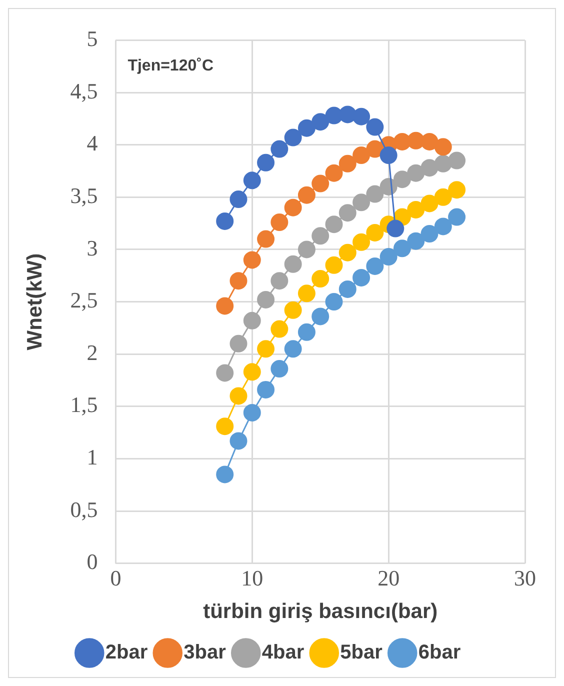 The height and width of the screenshot is (686, 564). What do you see at coordinates (84, 195) in the screenshot?
I see `y-tick-label: 3,5` at bounding box center [84, 195].